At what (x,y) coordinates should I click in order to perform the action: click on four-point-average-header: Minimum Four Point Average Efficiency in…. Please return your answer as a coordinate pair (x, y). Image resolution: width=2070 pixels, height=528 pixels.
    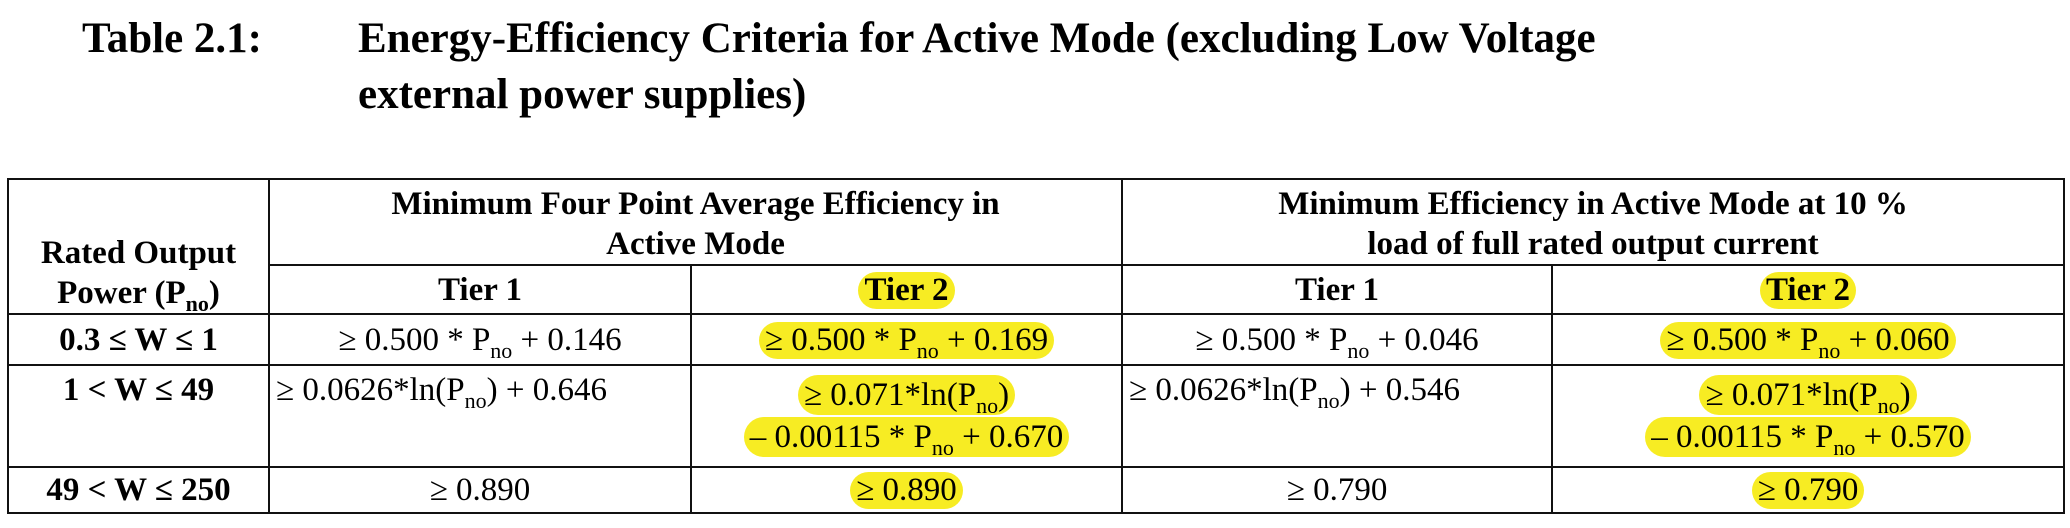
    Looking at the image, I should click on (695, 222).